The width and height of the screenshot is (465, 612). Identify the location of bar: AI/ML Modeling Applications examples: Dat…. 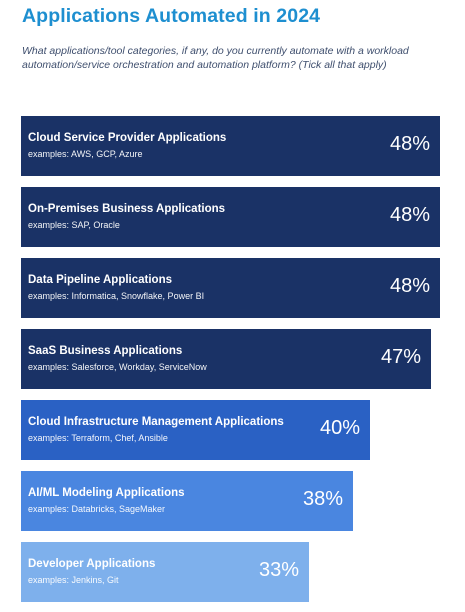
(187, 501).